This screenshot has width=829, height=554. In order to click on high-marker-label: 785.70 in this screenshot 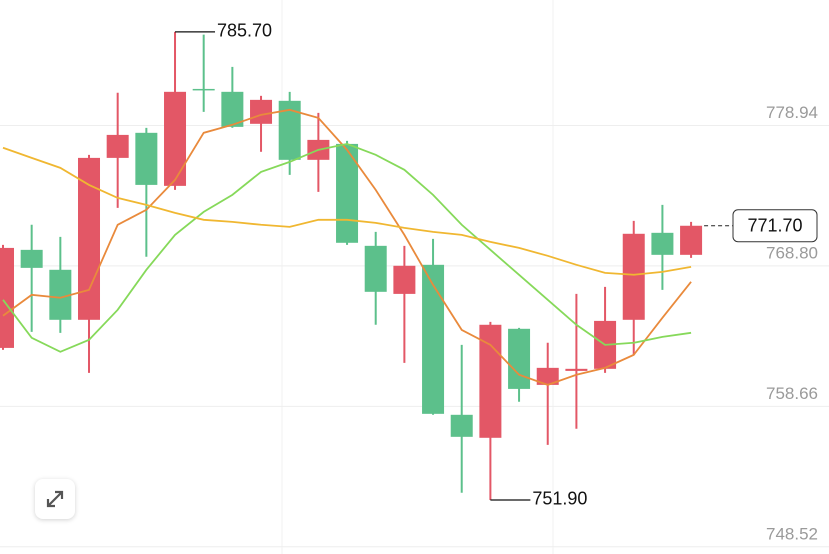, I will do `click(244, 31)`.